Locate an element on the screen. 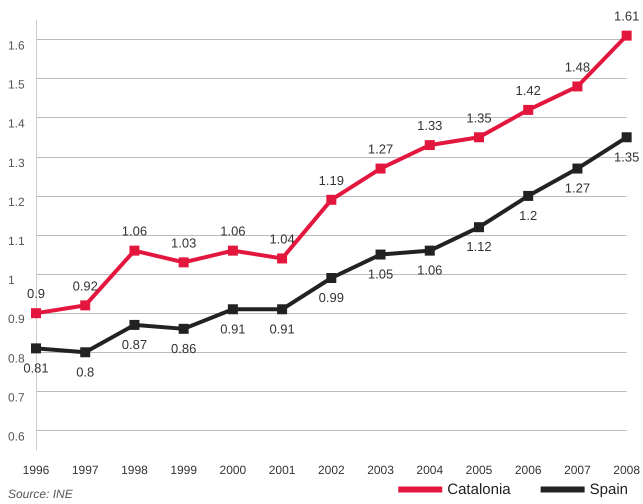  data-label: 1.12 is located at coordinates (479, 246).